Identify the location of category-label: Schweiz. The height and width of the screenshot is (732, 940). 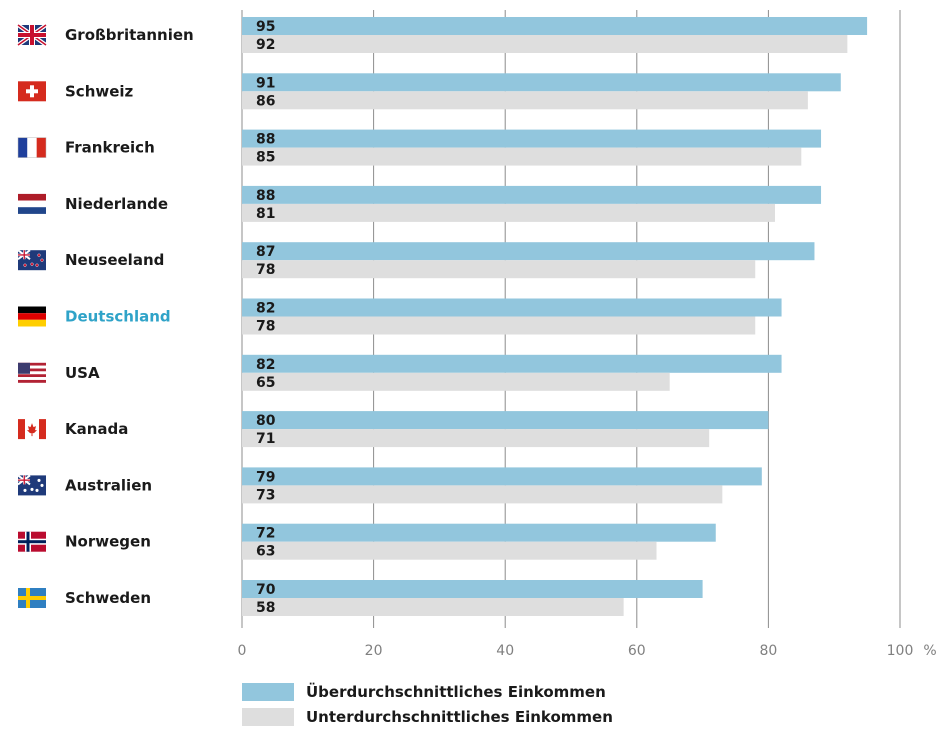
(99, 91).